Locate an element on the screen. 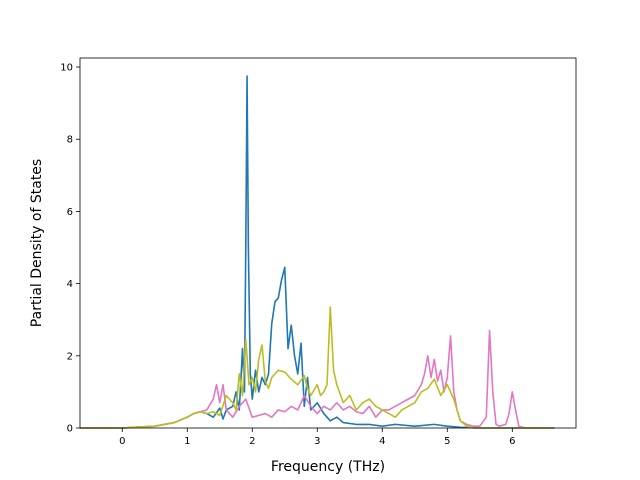  y-tick-label: 2 is located at coordinates (70, 356).